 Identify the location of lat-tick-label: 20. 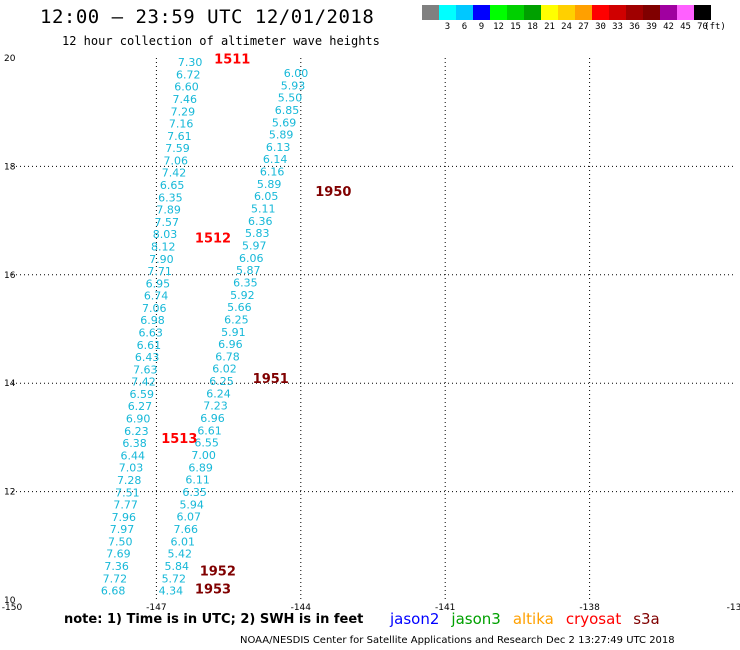
(10, 59).